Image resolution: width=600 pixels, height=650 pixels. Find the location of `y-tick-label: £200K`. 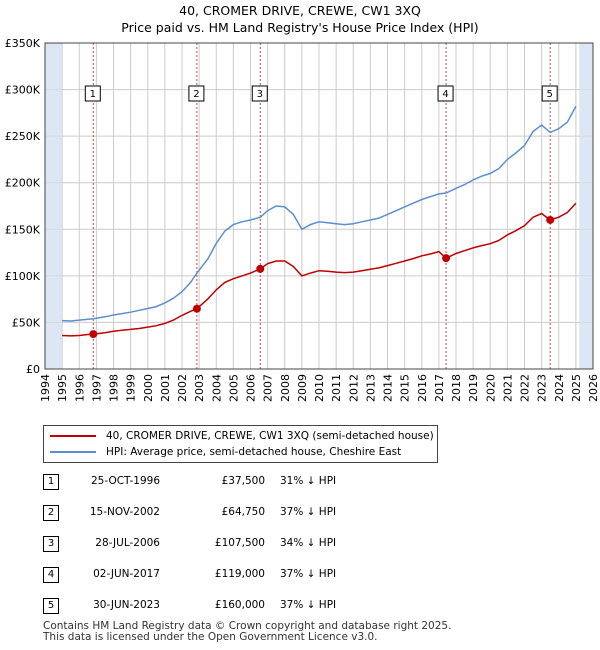

y-tick-label: £200K is located at coordinates (23, 183).